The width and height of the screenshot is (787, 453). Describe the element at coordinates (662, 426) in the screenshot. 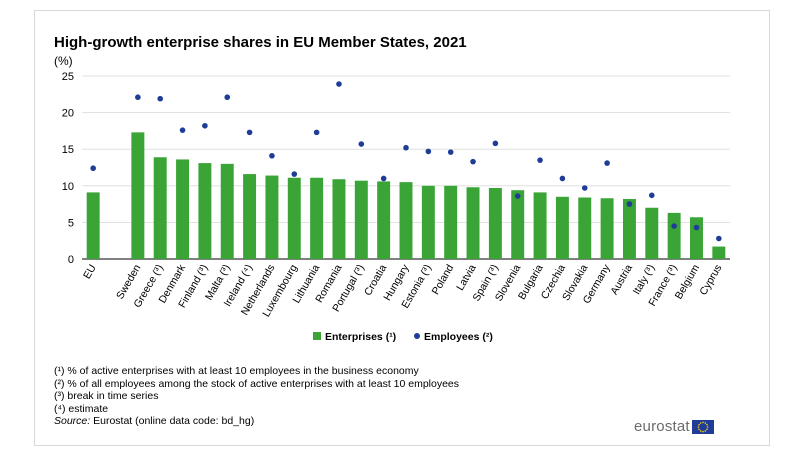

I see `logo-text: eurostat` at that location.